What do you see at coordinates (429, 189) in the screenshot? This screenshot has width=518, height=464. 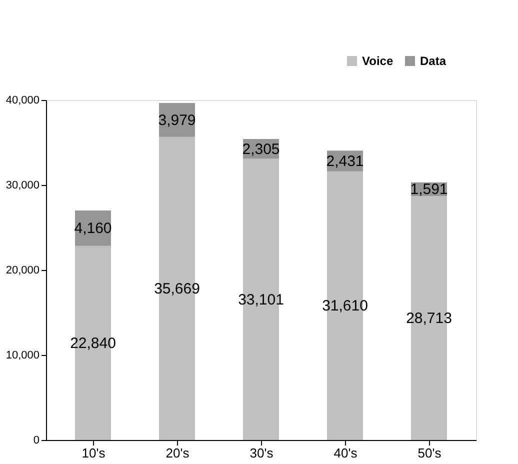 I see `data-label: 1,591` at bounding box center [429, 189].